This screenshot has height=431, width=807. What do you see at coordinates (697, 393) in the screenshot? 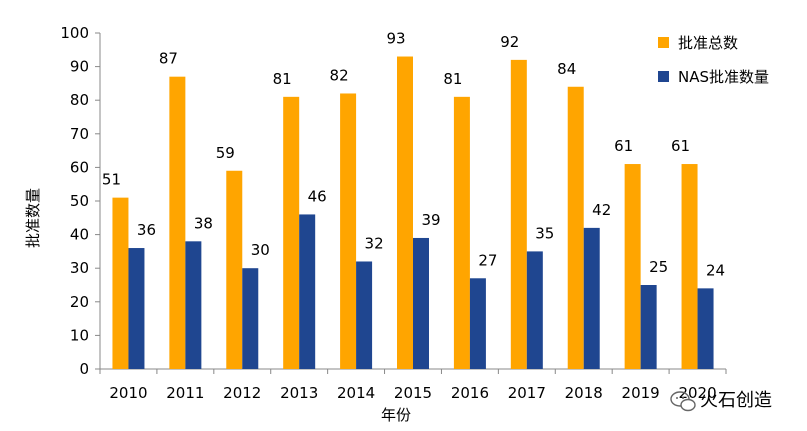
I see `x-tick-label: 2020` at bounding box center [697, 393].